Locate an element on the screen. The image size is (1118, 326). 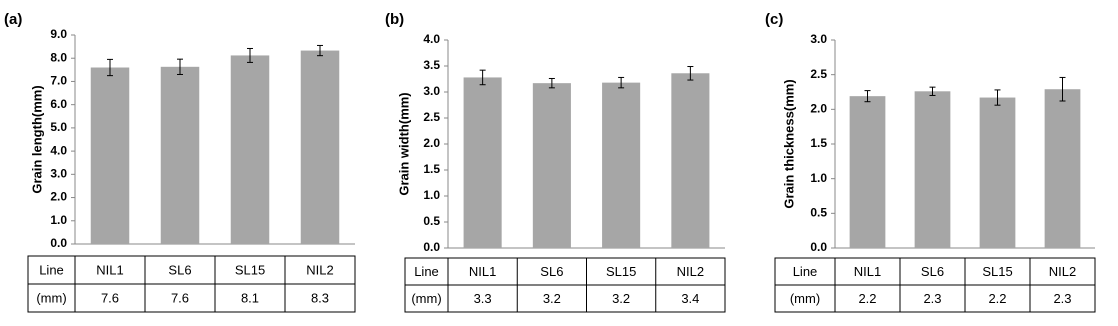
y-axis-title: Grain thickness(mm) is located at coordinates (788, 143).